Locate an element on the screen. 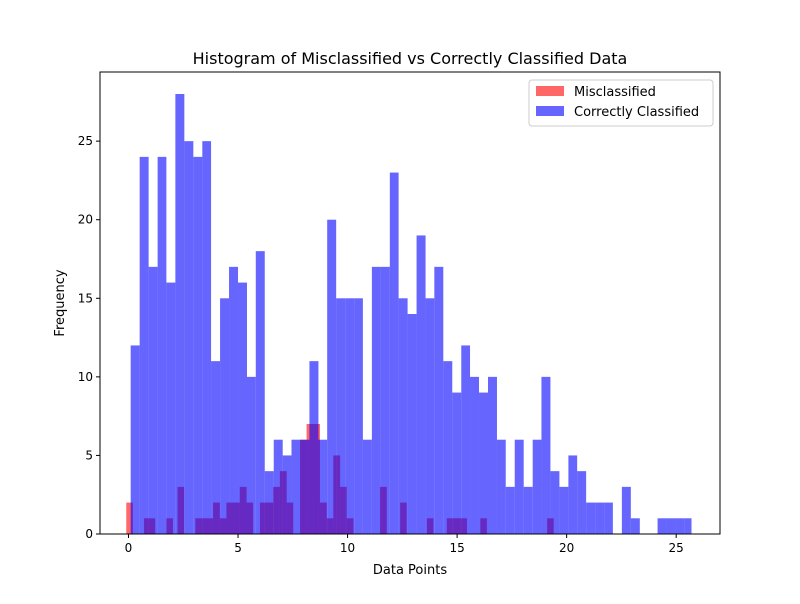 Image resolution: width=800 pixels, height=604 pixels. x-tick-label: 20 is located at coordinates (566, 548).